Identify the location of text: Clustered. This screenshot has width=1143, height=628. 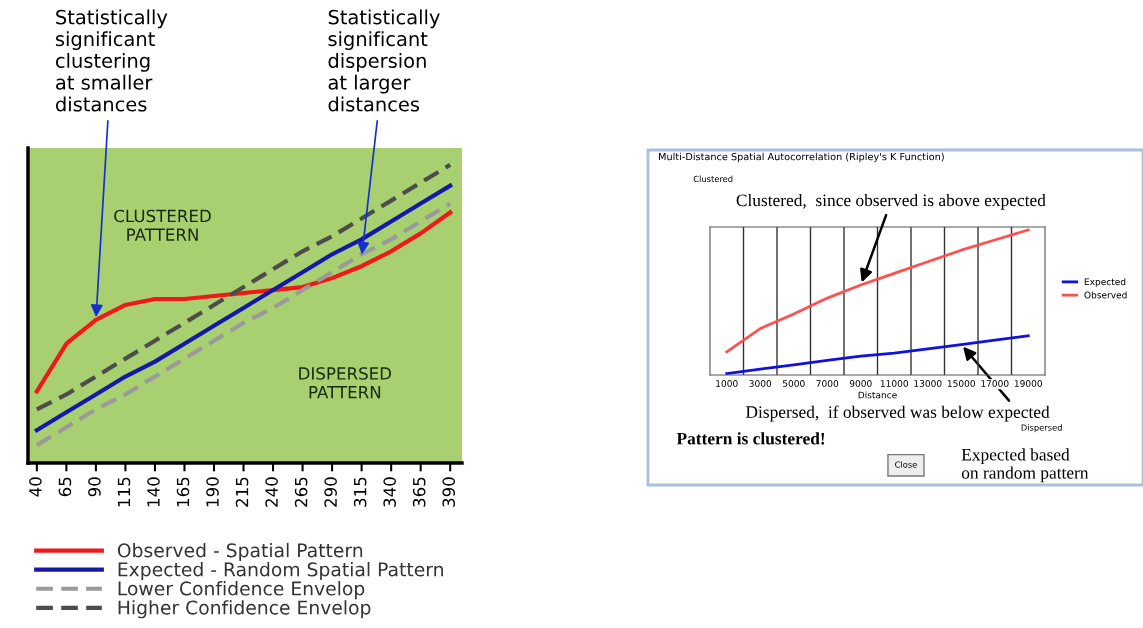
(713, 179).